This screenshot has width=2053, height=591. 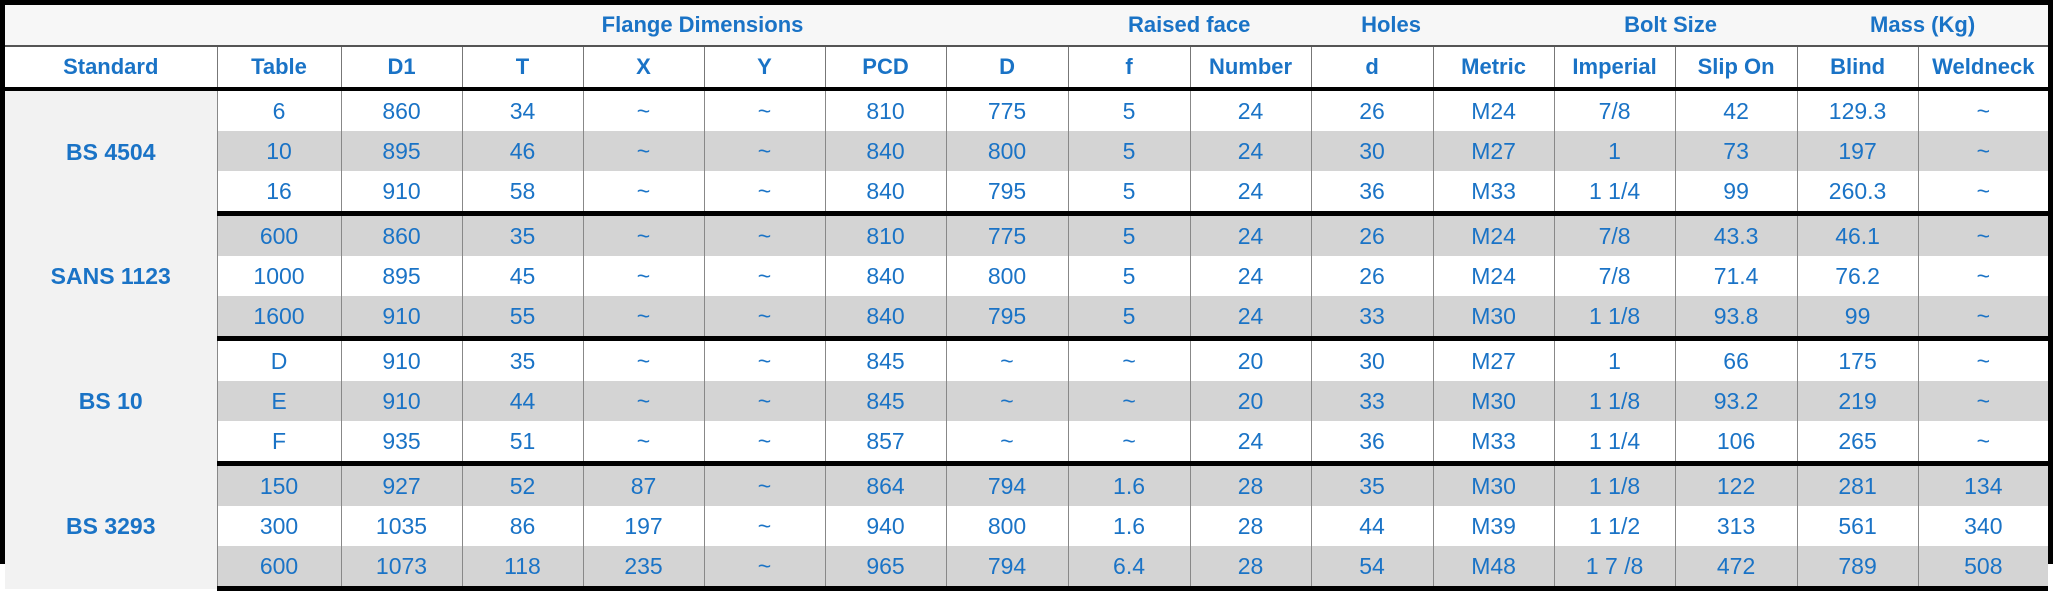 I want to click on table-cell: 219, so click(x=1857, y=401).